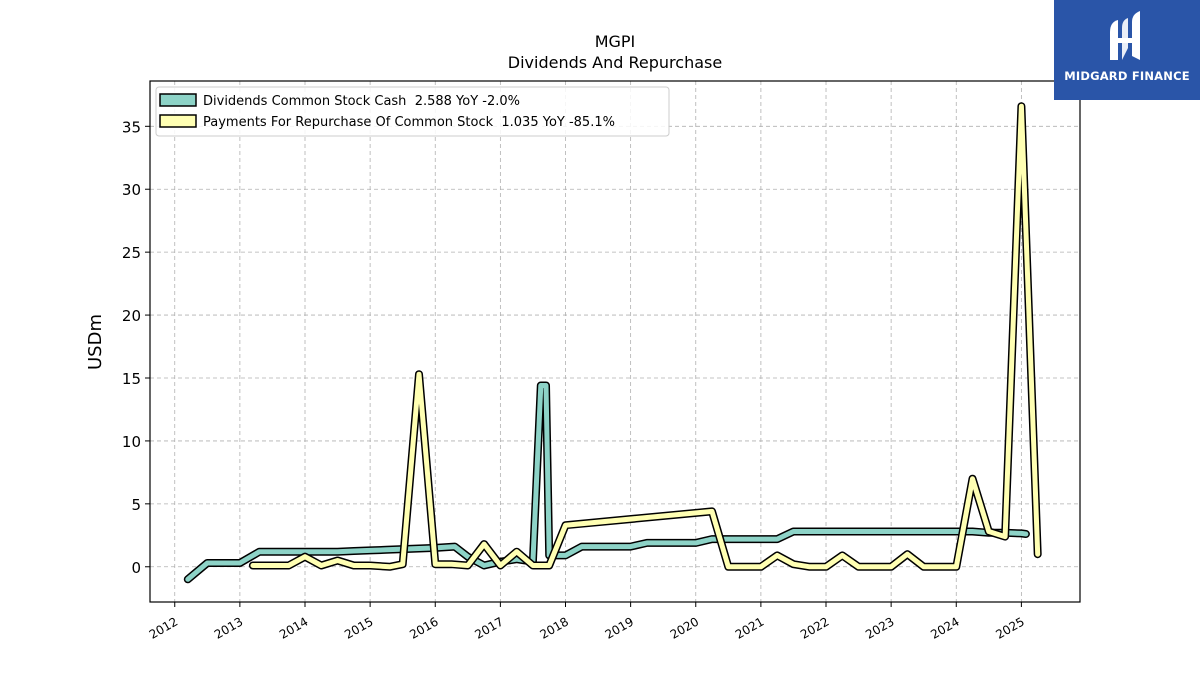 Image resolution: width=1200 pixels, height=675 pixels. Describe the element at coordinates (136, 505) in the screenshot. I see `y-tick-label: 5` at that location.